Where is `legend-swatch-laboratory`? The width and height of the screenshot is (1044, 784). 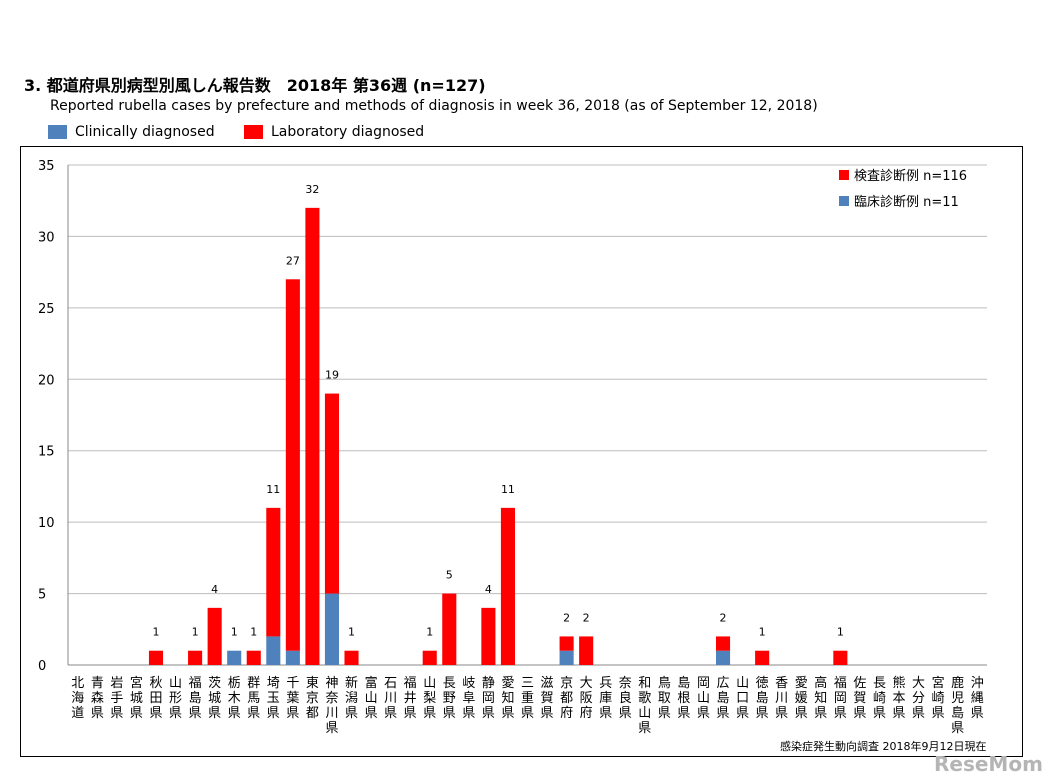 legend-swatch-laboratory is located at coordinates (253, 132).